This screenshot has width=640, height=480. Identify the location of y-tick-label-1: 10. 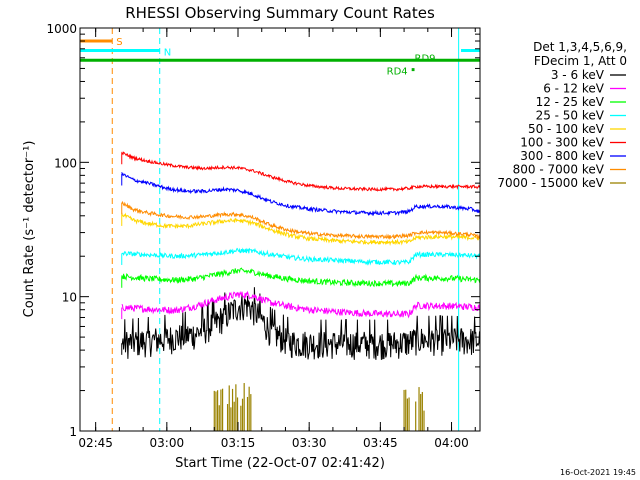
(69, 298).